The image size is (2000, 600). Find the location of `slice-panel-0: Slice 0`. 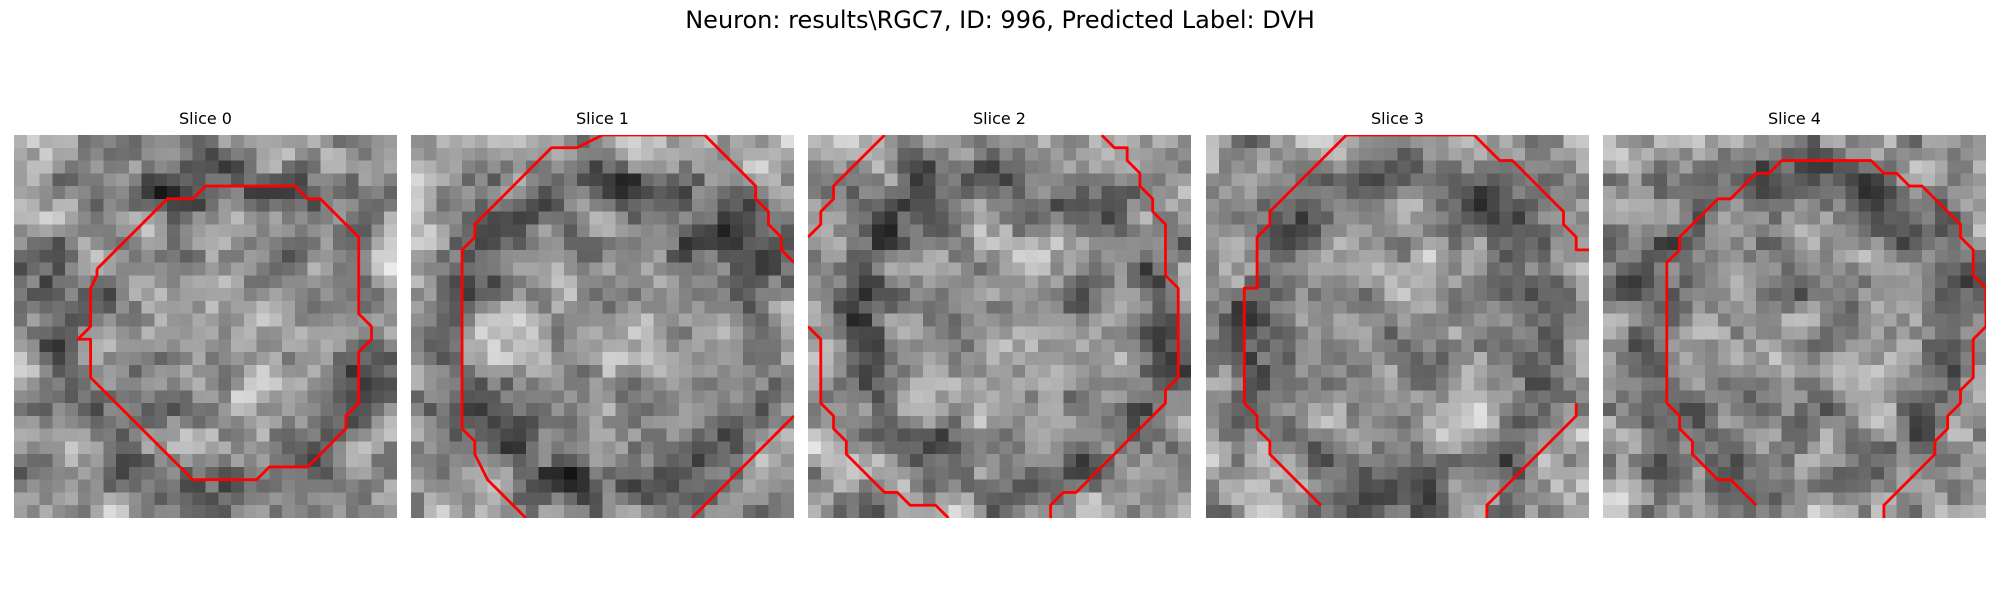

slice-panel-0: Slice 0 is located at coordinates (205, 313).